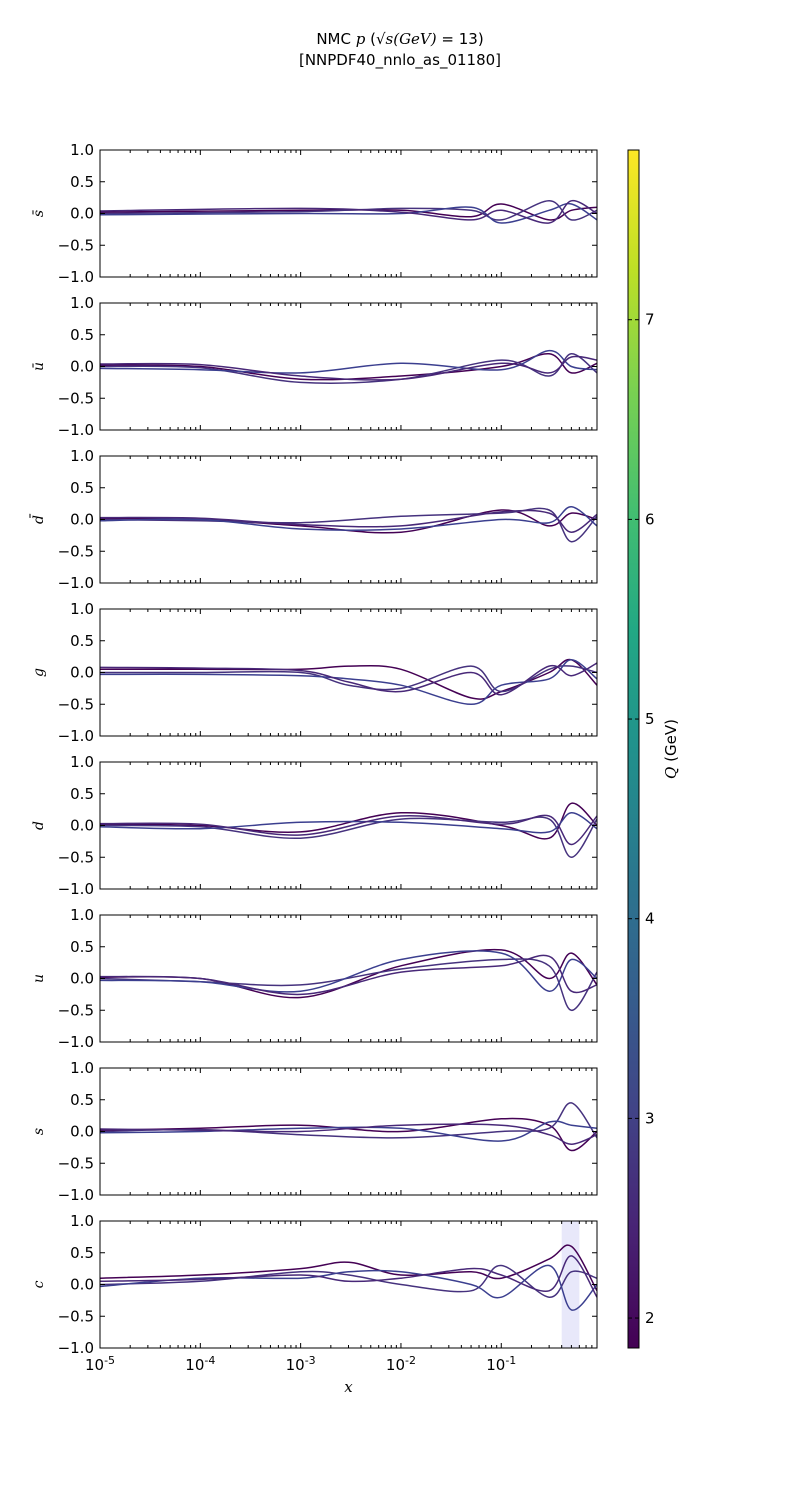 The image size is (800, 1500). Describe the element at coordinates (401, 1364) in the screenshot. I see `xtick-label: 10⁻²` at that location.